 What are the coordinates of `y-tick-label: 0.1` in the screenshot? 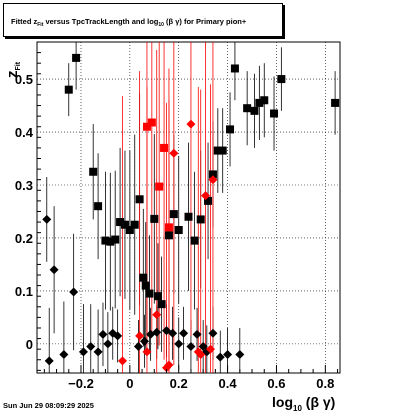 It's located at (24, 291).